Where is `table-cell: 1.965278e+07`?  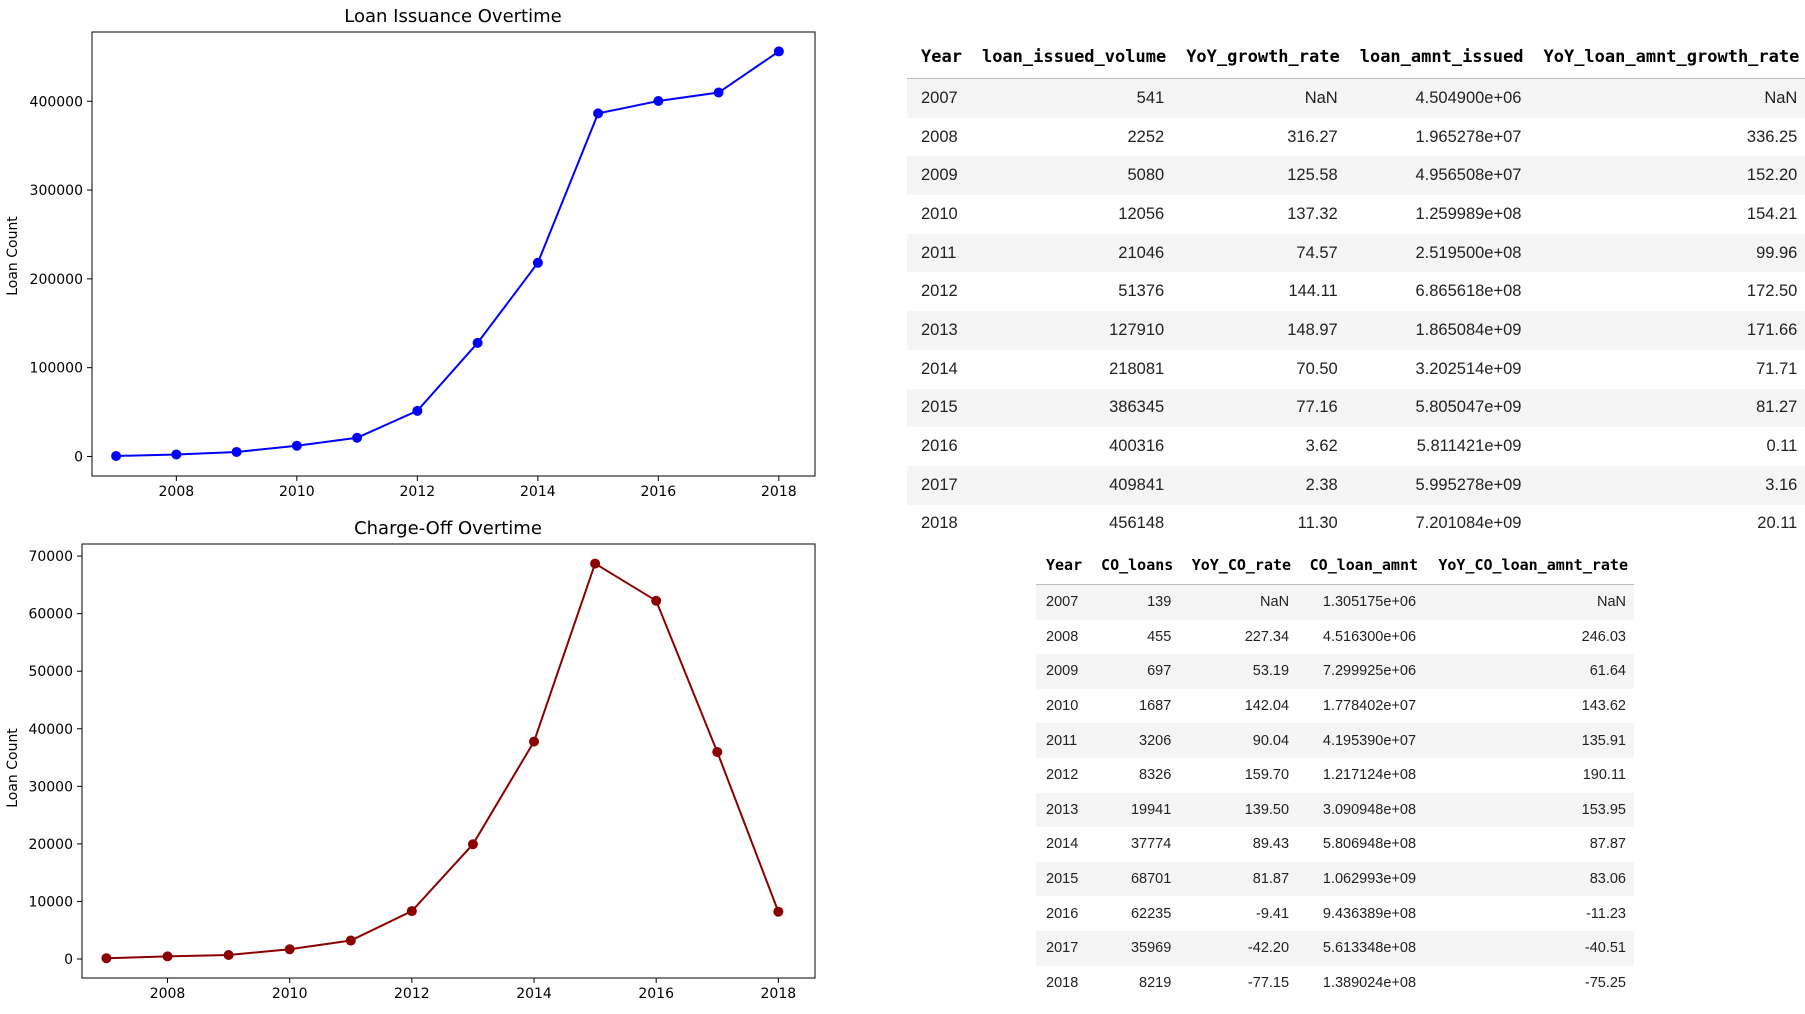 table-cell: 1.965278e+07 is located at coordinates (1468, 136).